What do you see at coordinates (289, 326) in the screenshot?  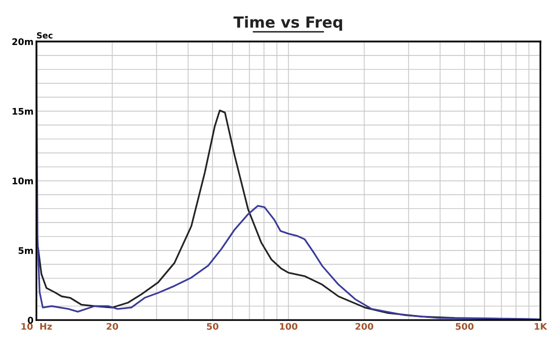 I see `x-tick-label: 100` at bounding box center [289, 326].